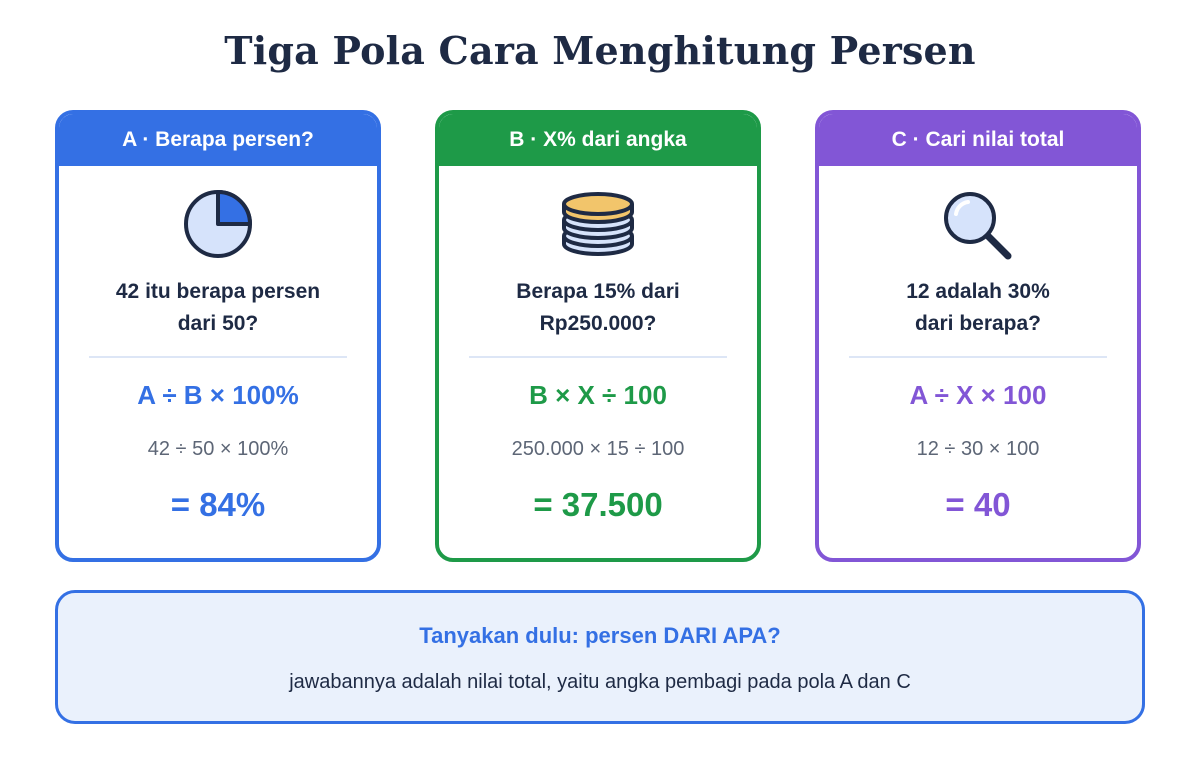 This screenshot has width=1200, height=760. Describe the element at coordinates (598, 291) in the screenshot. I see `question-line: Berapa 15% dari` at that location.